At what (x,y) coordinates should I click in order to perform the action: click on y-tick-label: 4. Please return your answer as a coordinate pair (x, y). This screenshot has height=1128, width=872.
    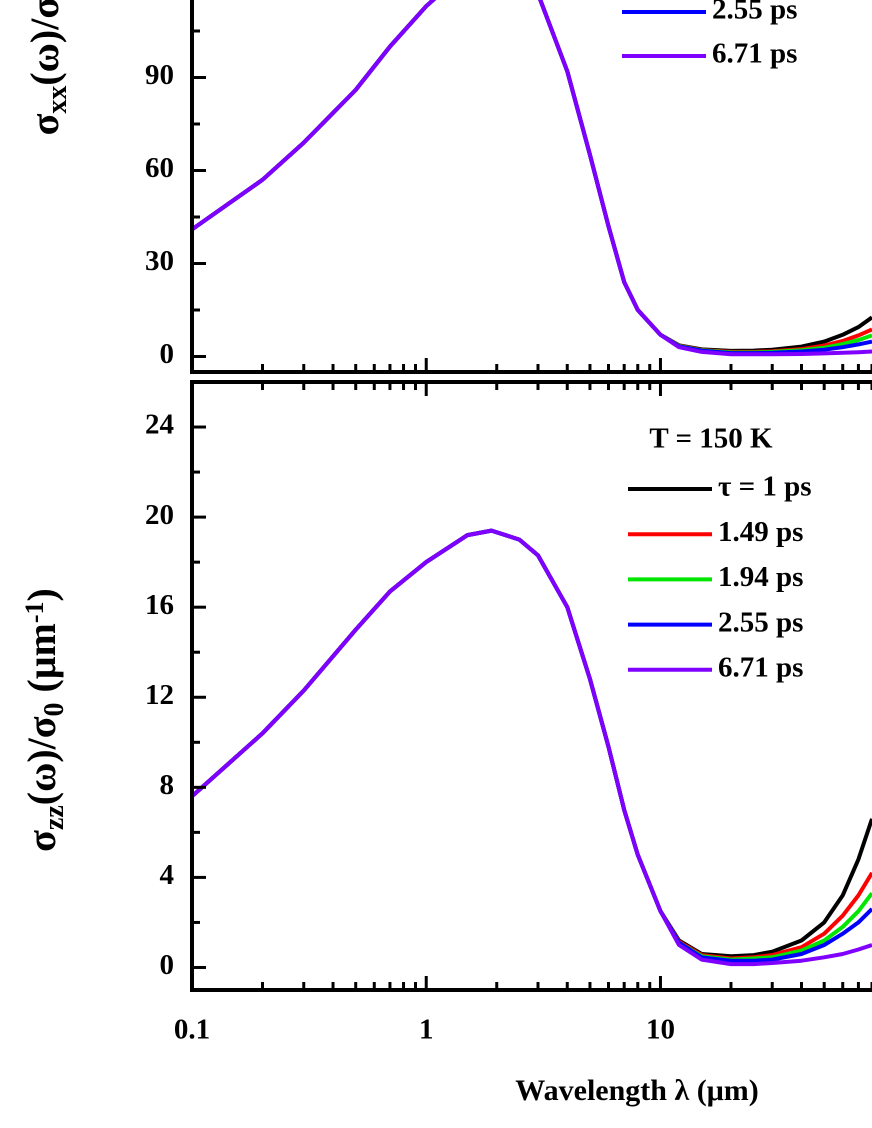
    Looking at the image, I should click on (167, 875).